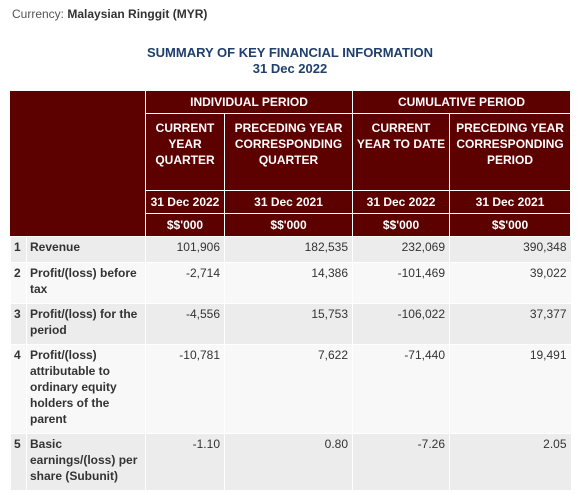  What do you see at coordinates (401, 249) in the screenshot?
I see `value-cell: 232,069` at bounding box center [401, 249].